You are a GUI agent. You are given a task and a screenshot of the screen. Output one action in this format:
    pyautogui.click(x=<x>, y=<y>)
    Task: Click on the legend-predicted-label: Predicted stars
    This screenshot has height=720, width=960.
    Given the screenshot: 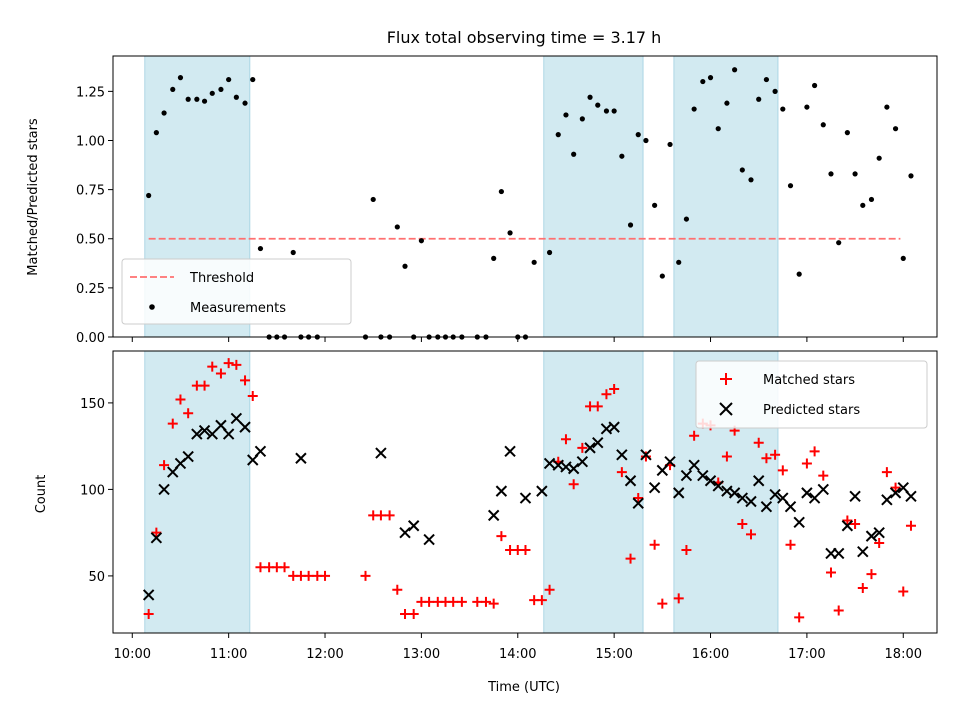 What is the action you would take?
    pyautogui.click(x=811, y=410)
    